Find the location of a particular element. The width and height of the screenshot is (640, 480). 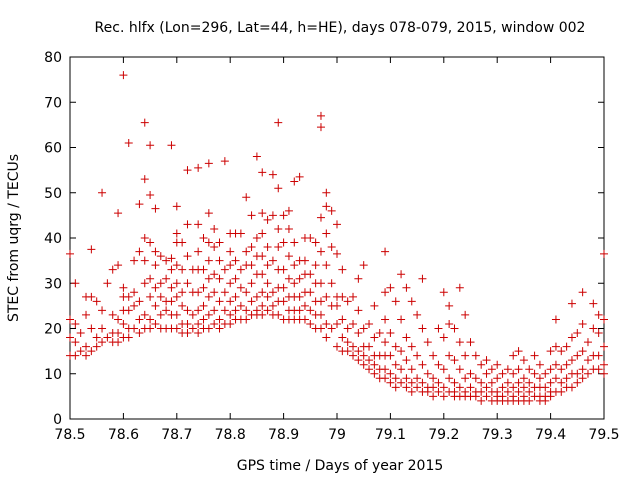

x-tick-label: 79 is located at coordinates (337, 435).